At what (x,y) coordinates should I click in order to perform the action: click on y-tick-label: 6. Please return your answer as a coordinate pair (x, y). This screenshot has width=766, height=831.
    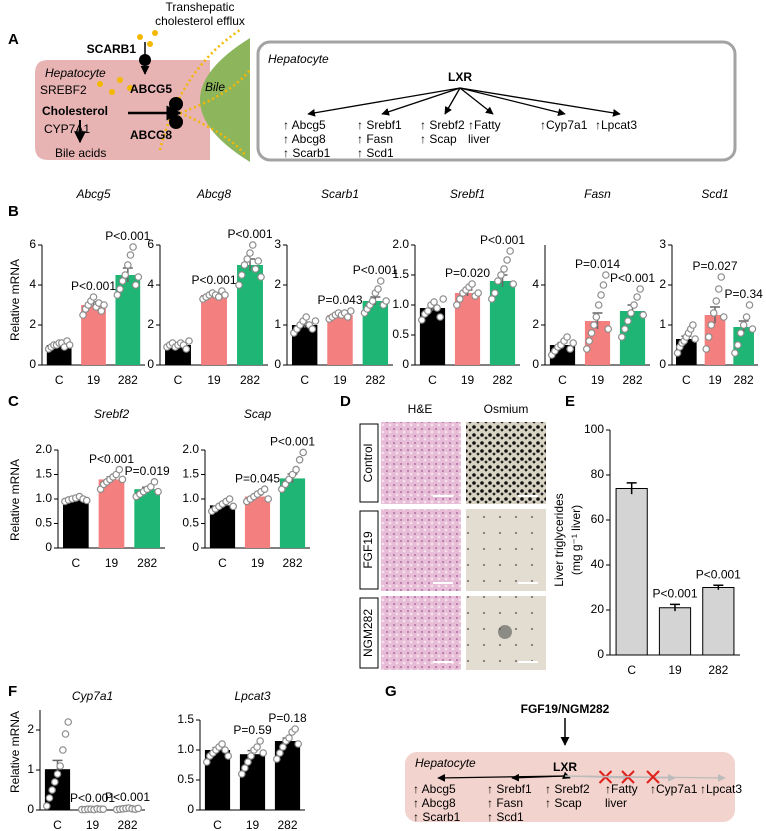
    Looking at the image, I should click on (32, 244).